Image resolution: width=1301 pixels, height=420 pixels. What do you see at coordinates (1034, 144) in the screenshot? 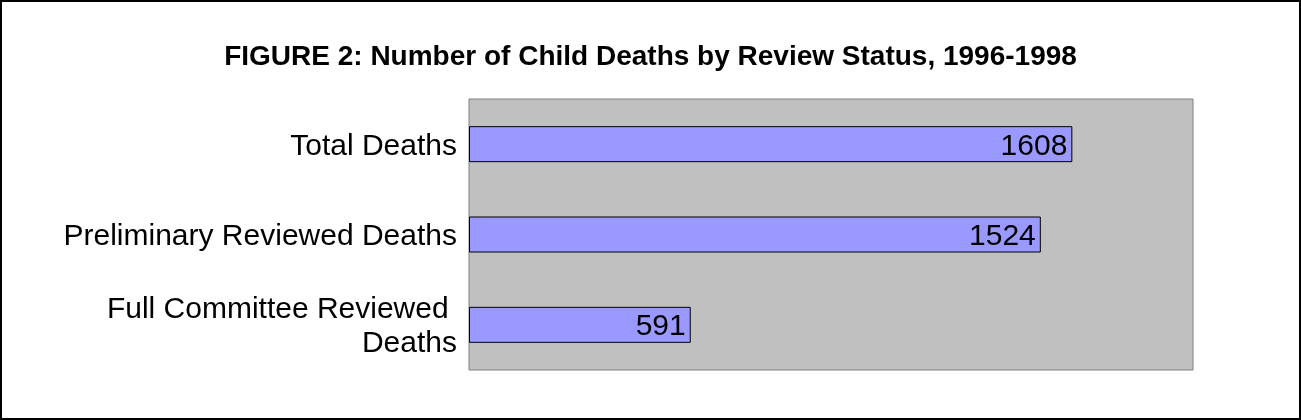
I see `data-label: 1608` at bounding box center [1034, 144].